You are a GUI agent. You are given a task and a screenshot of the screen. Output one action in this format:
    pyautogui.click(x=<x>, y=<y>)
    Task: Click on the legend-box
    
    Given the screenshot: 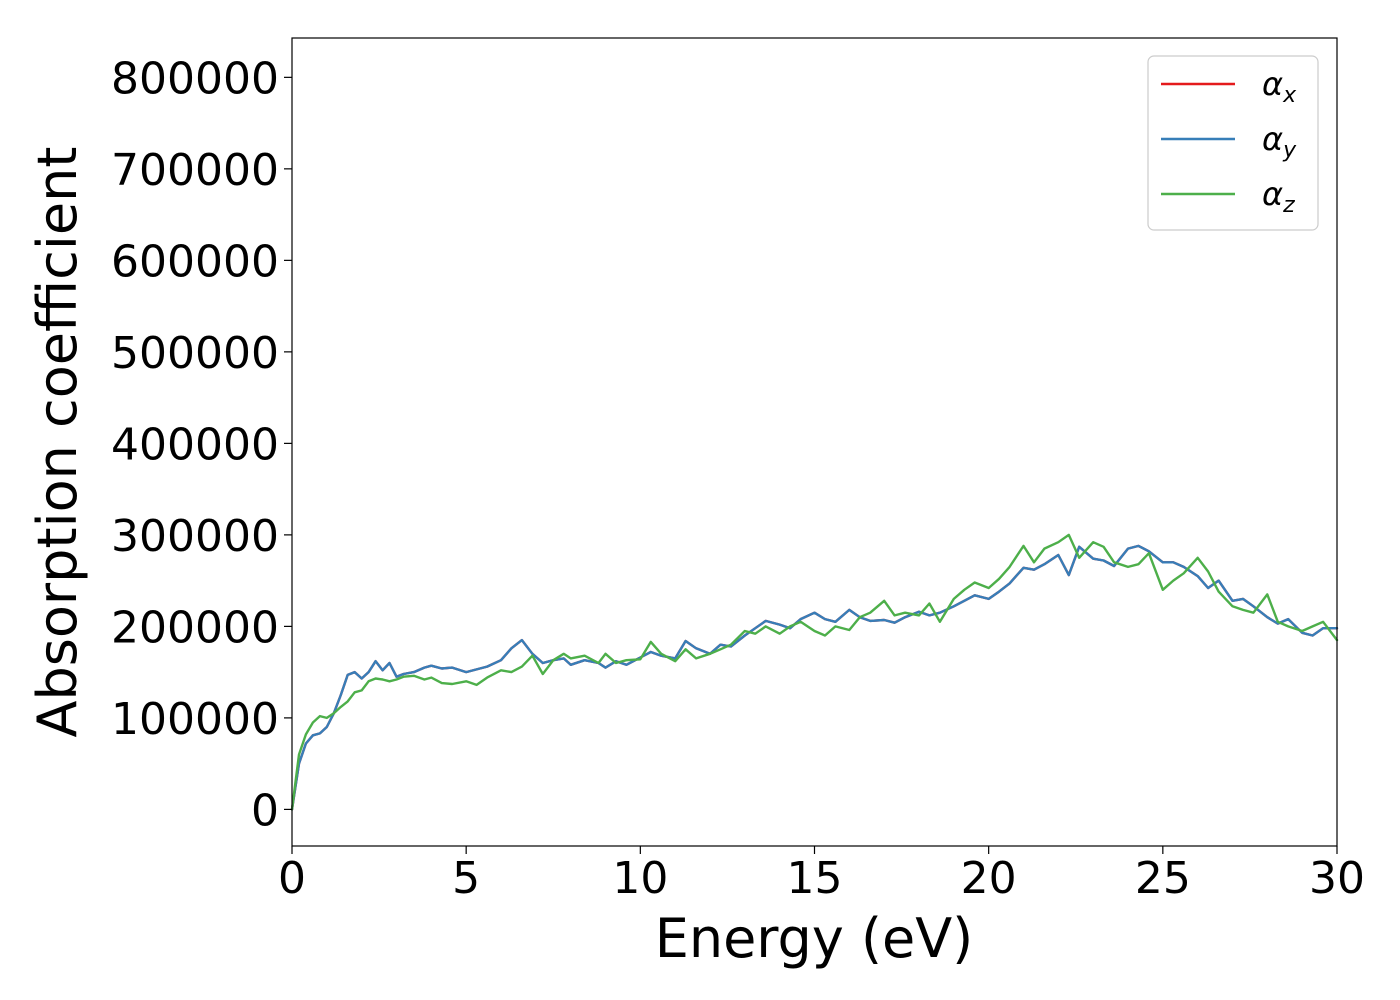 What is the action you would take?
    pyautogui.click(x=1233, y=143)
    